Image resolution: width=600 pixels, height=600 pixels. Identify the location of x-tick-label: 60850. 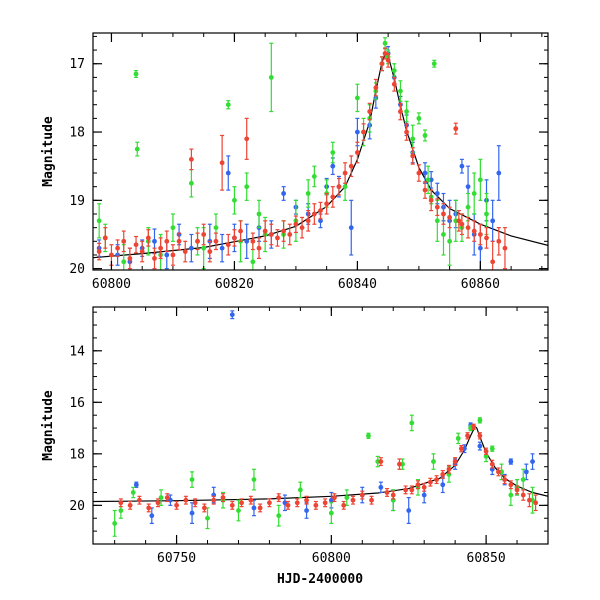
(486, 558).